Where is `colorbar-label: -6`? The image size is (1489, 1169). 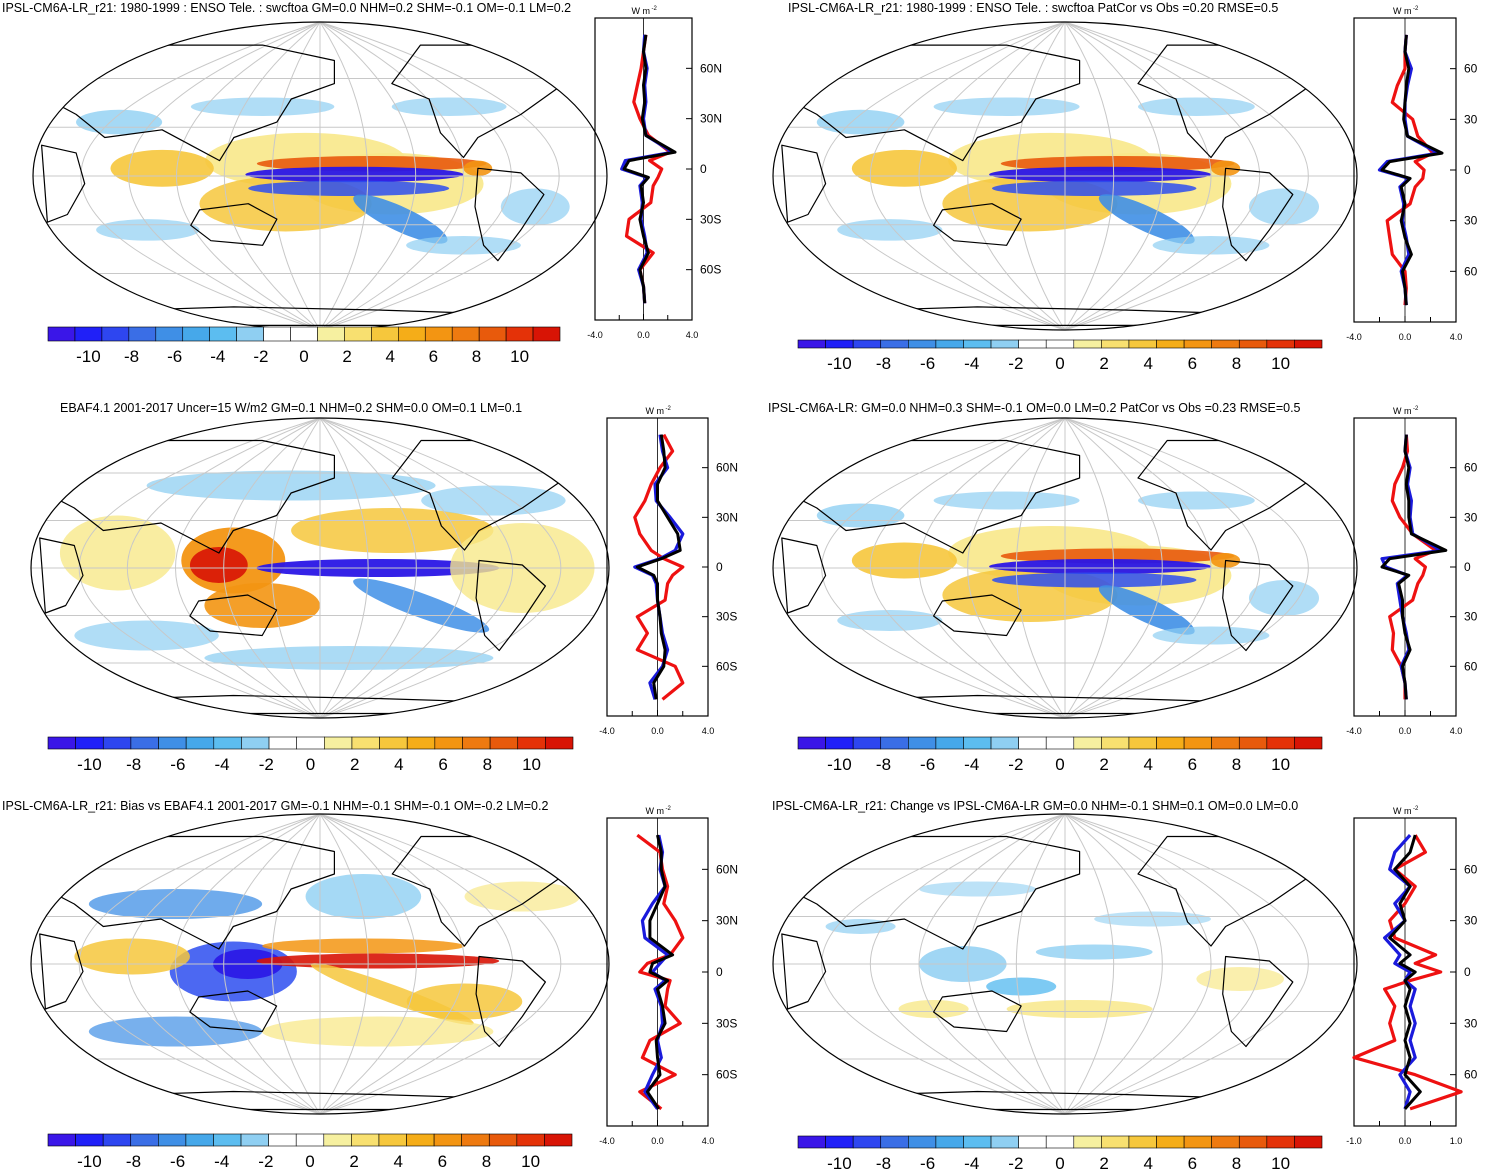
colorbar-label: -6 is located at coordinates (927, 1161).